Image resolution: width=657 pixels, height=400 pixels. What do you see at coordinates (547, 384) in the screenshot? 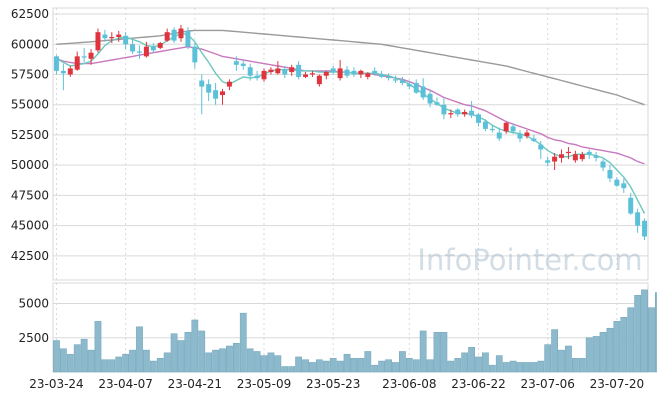
I see `date-tick-label: 23-07-06` at bounding box center [547, 384].